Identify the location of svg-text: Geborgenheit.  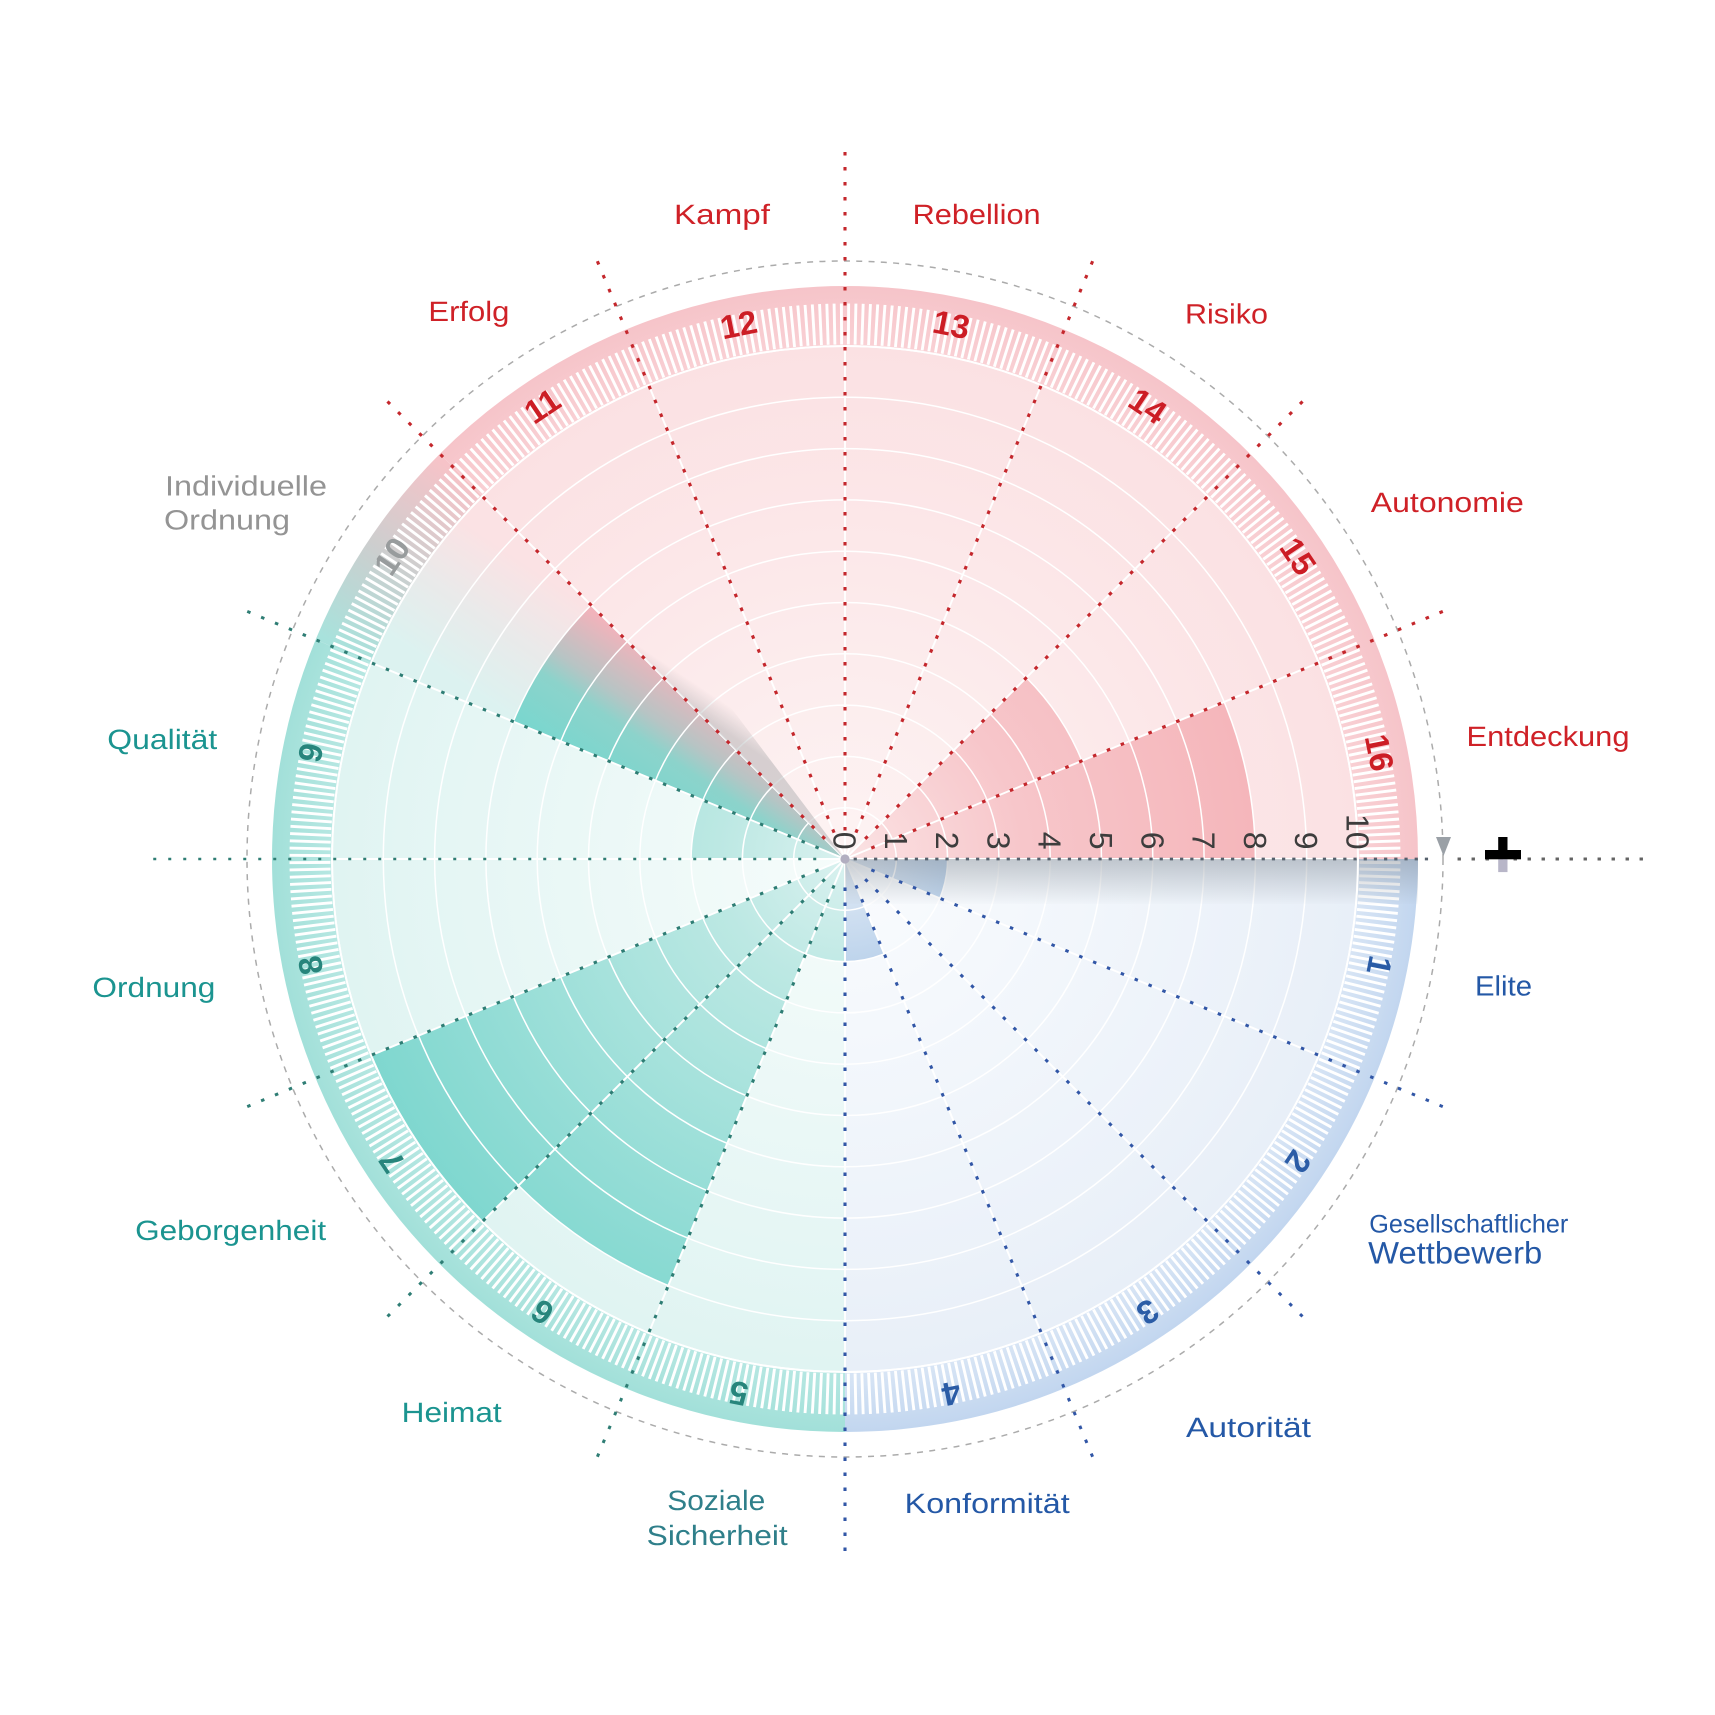
(230, 1230).